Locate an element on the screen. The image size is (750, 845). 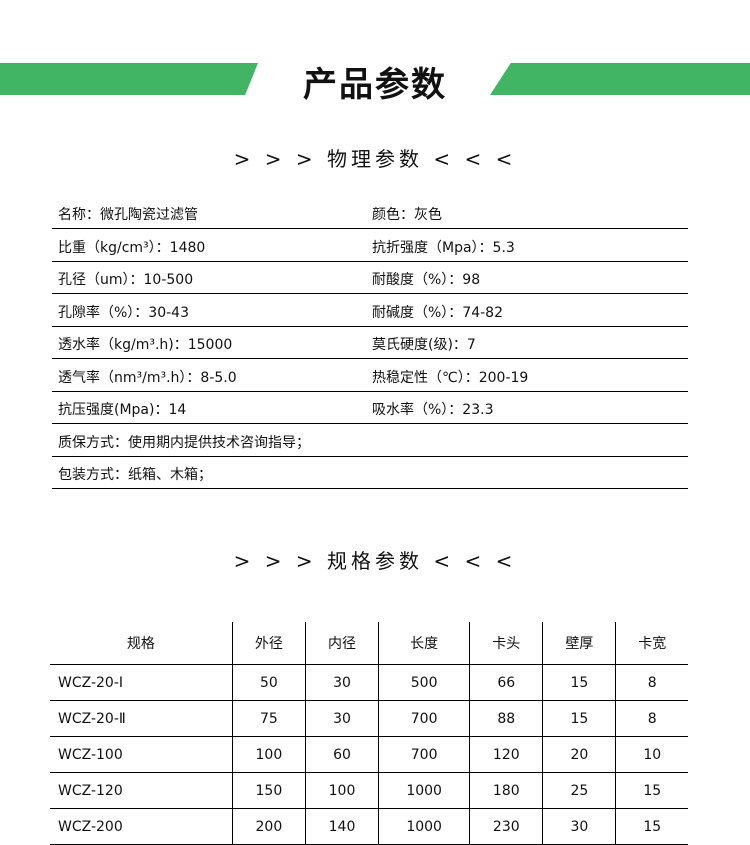
spec-heading: > > > 规格参数 < < < is located at coordinates (375, 561).